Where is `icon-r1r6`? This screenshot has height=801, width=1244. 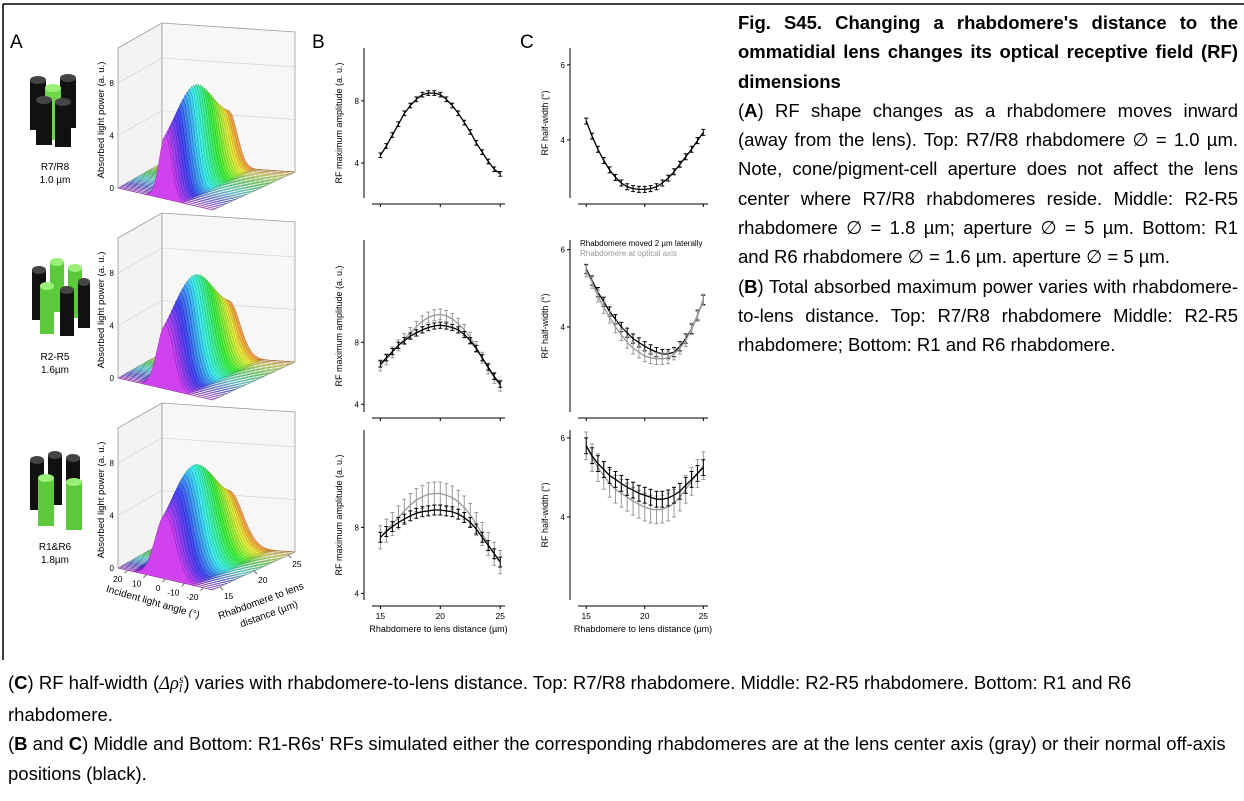 icon-r1r6 is located at coordinates (56, 490).